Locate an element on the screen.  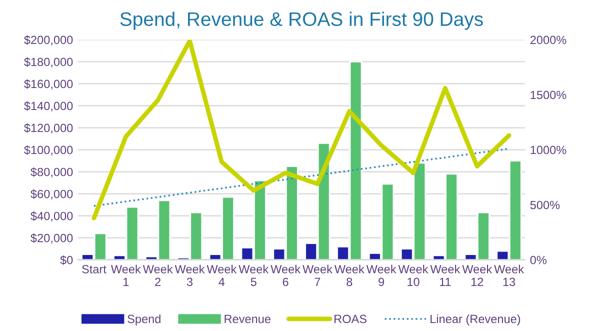
y-tick-label: $120,000 is located at coordinates (48, 128).